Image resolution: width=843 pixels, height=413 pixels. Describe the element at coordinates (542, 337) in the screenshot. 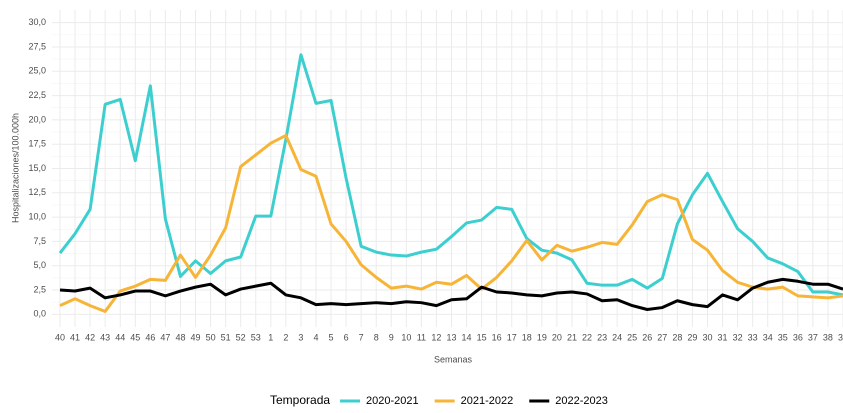

I see `x-tick-label: 19` at that location.